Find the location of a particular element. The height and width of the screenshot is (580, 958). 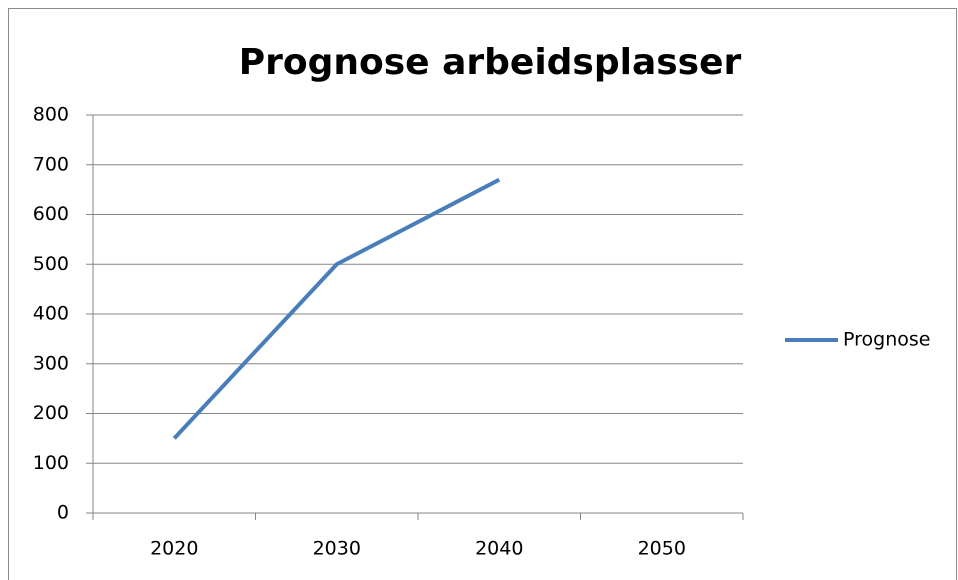

y-tick-label: 700 is located at coordinates (51, 164).